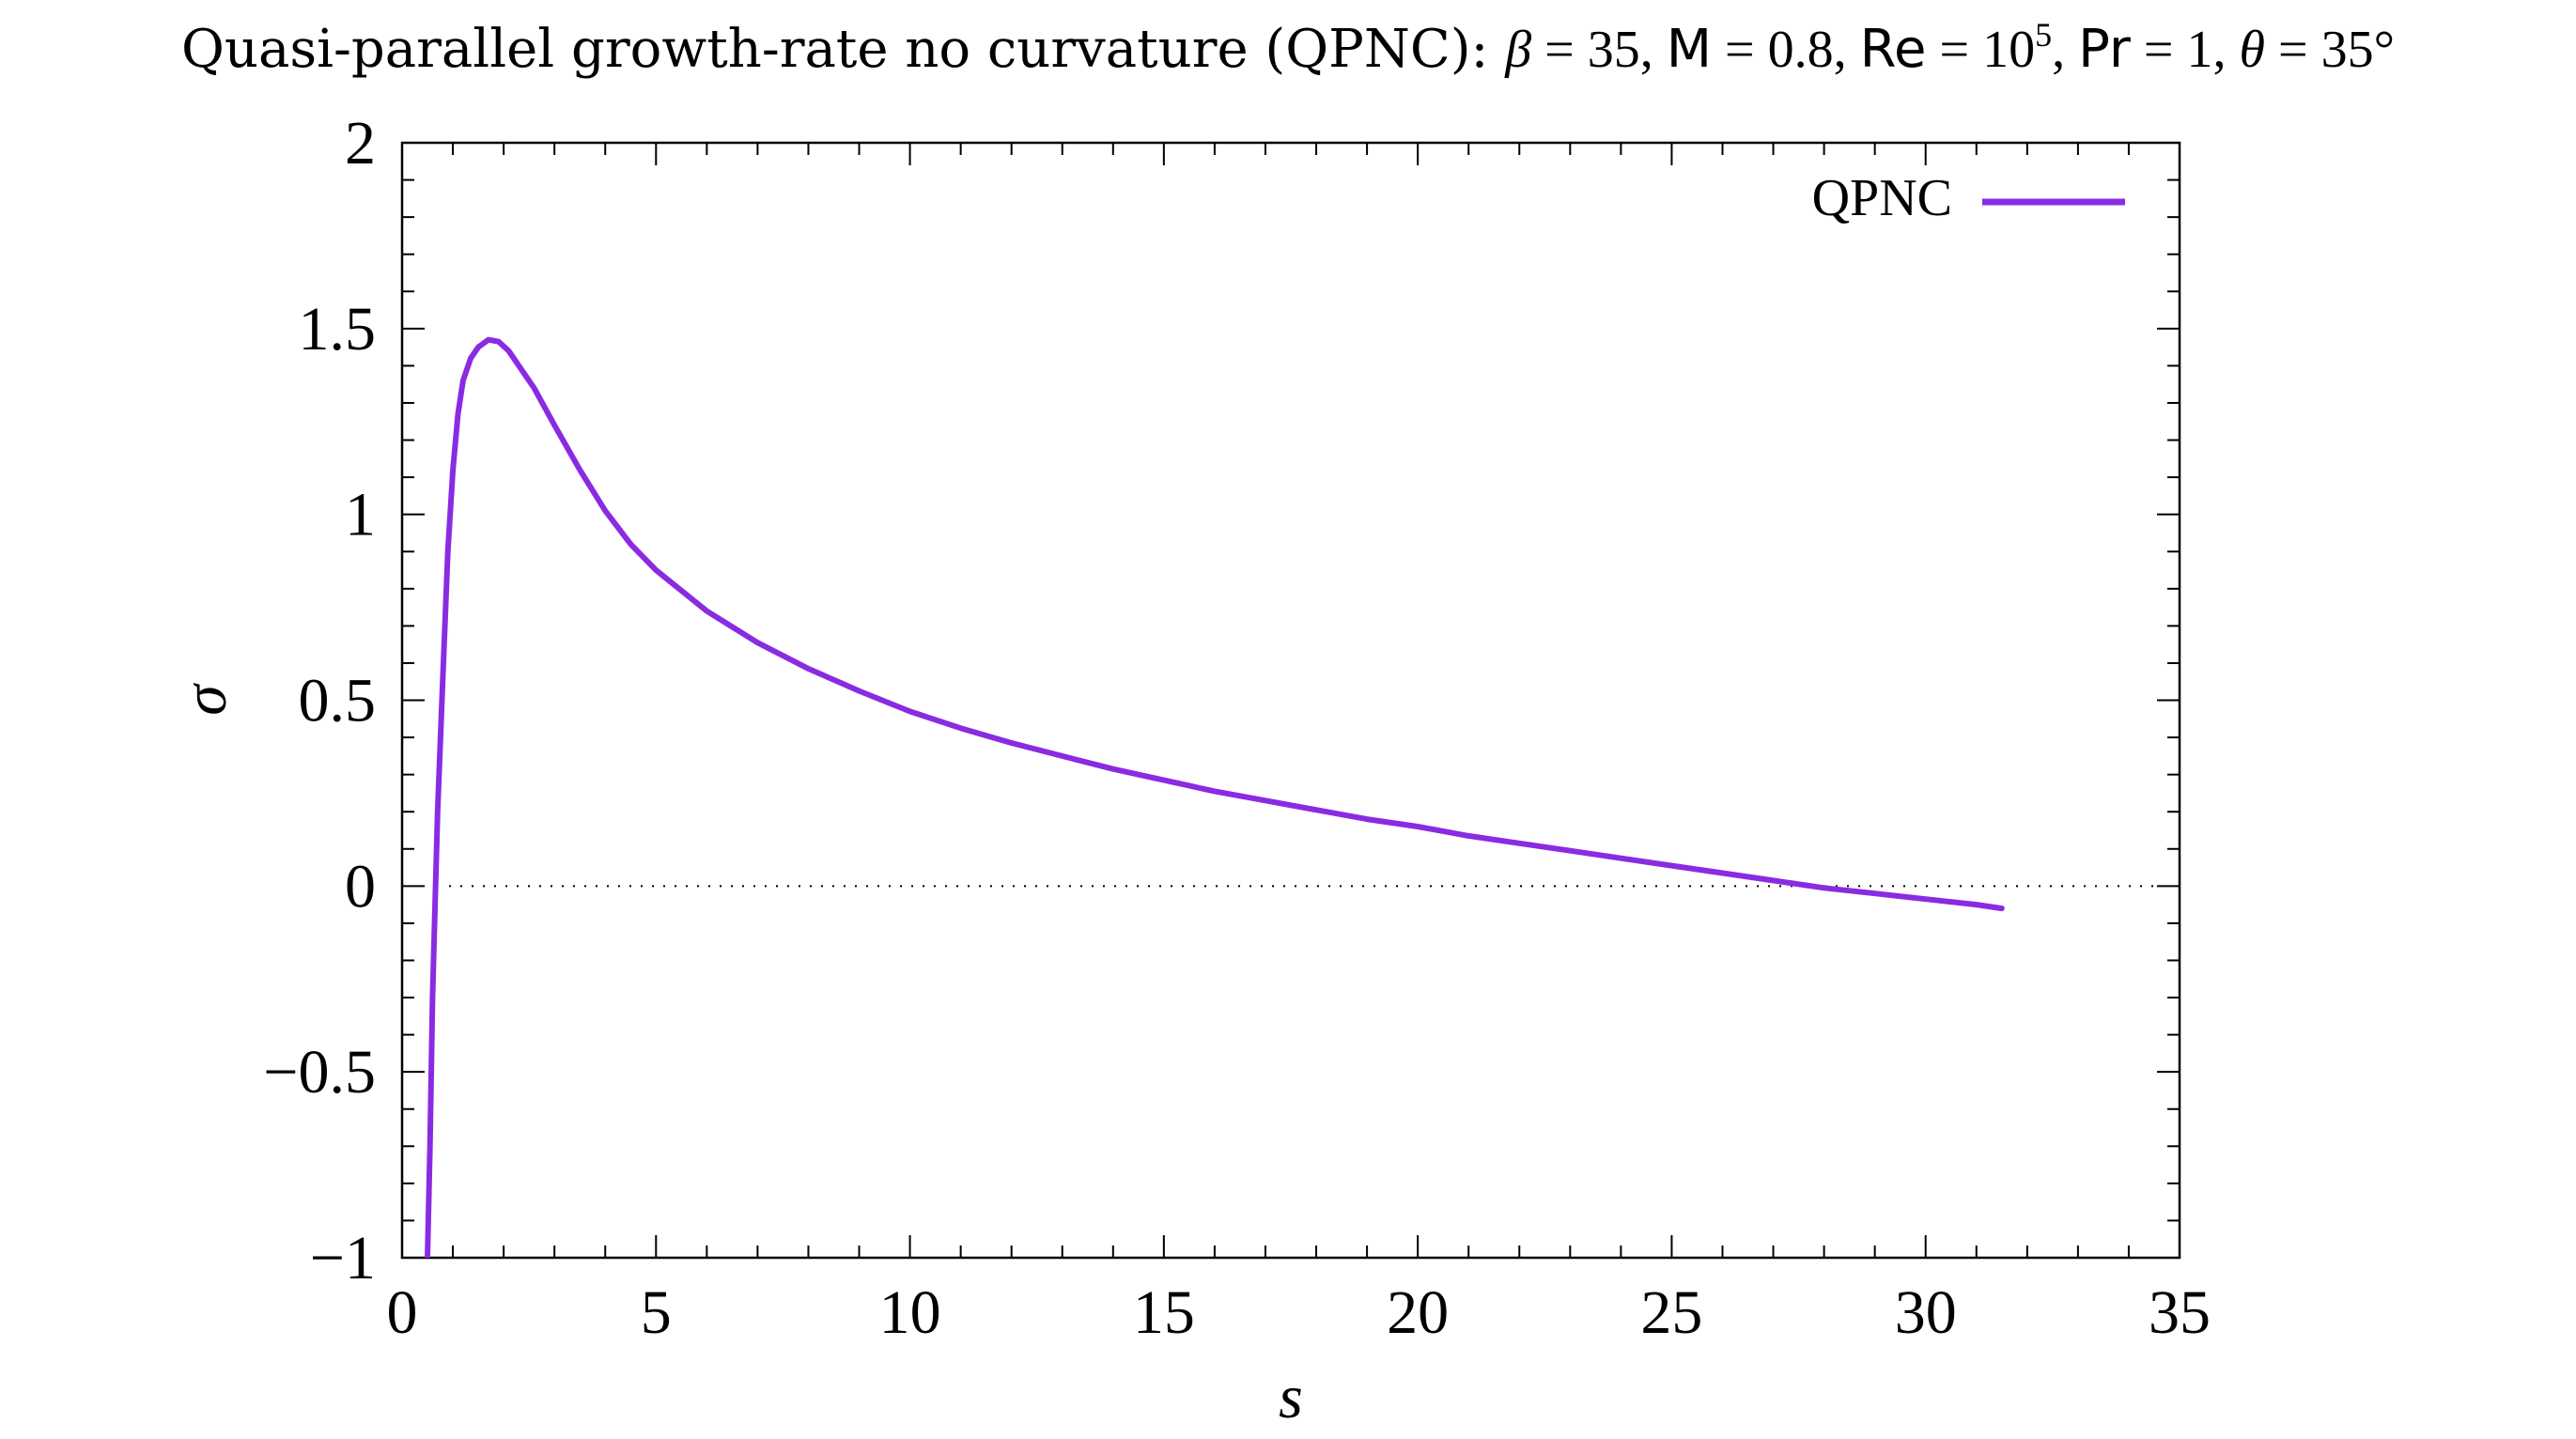  Describe the element at coordinates (2330, 50) in the screenshot. I see `title-theta-value: = 35°` at that location.